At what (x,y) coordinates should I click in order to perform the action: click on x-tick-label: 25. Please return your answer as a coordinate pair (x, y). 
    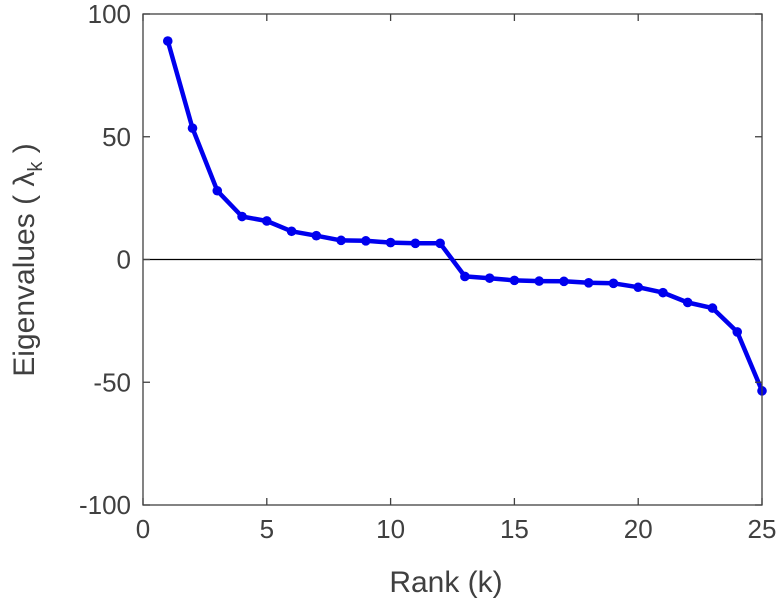
    Looking at the image, I should click on (762, 529).